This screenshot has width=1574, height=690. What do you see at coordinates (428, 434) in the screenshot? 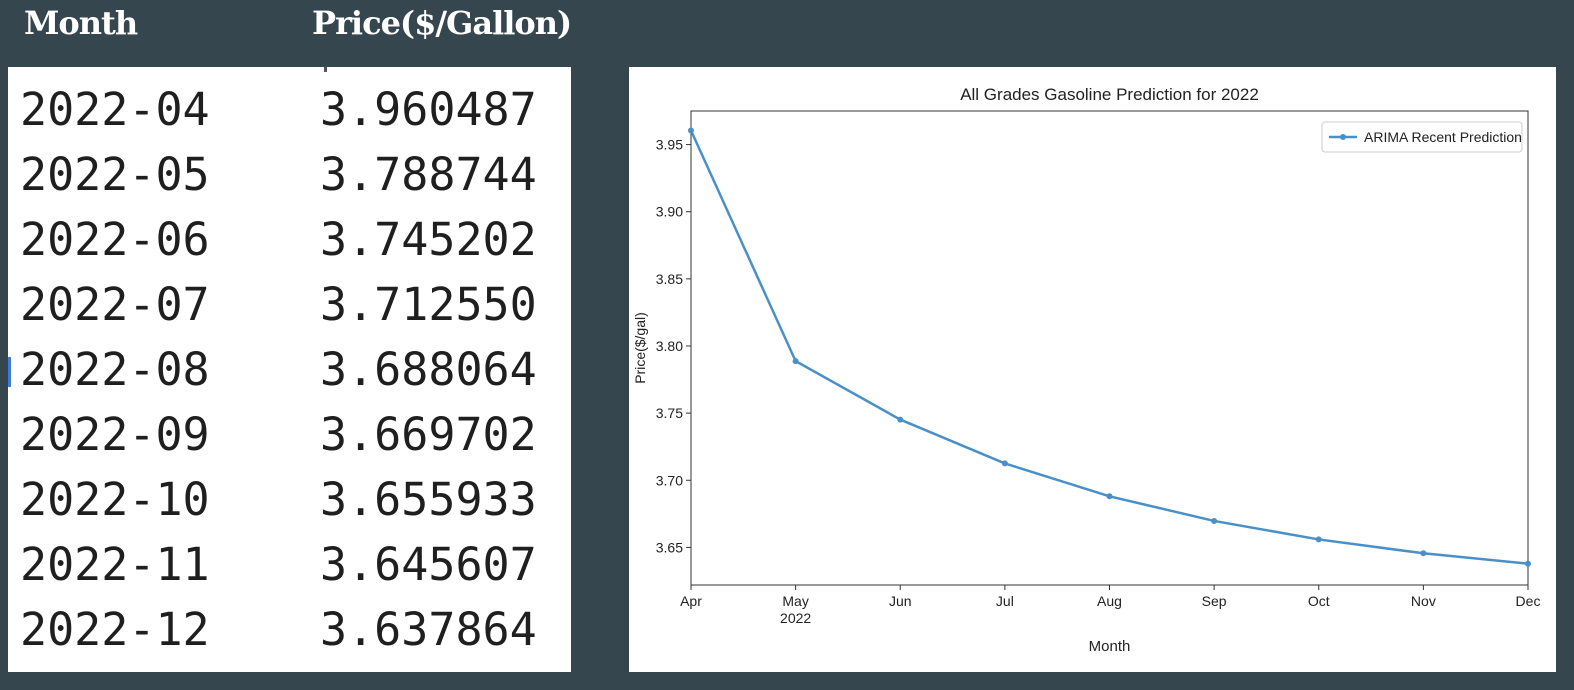
I see `price-cell: 3.669702` at bounding box center [428, 434].